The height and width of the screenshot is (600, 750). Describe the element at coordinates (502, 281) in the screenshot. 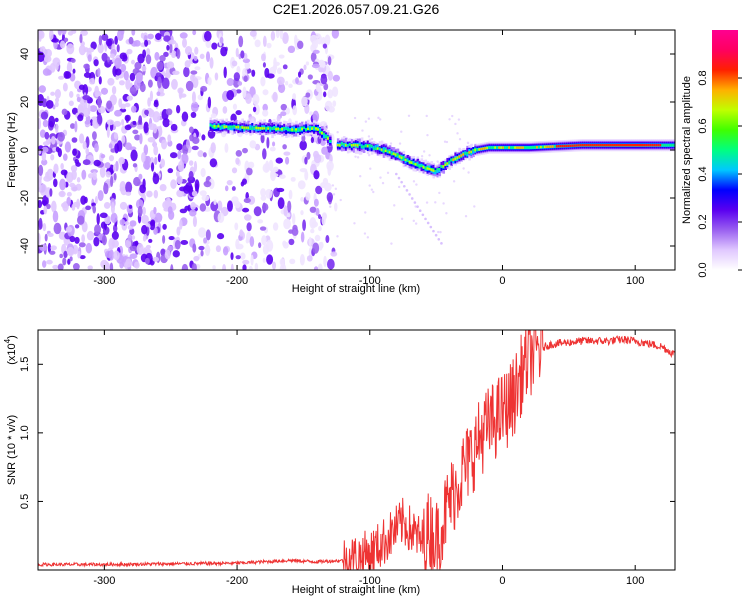

I see `x-tick-label: 0` at that location.